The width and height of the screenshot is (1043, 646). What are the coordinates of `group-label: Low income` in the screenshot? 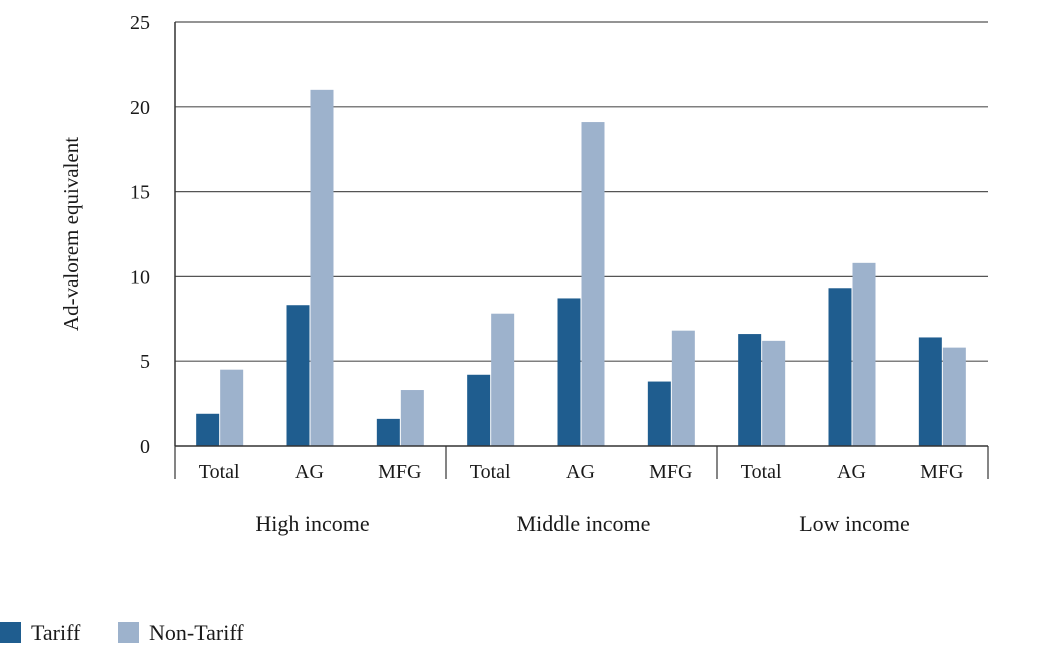 It's located at (854, 523).